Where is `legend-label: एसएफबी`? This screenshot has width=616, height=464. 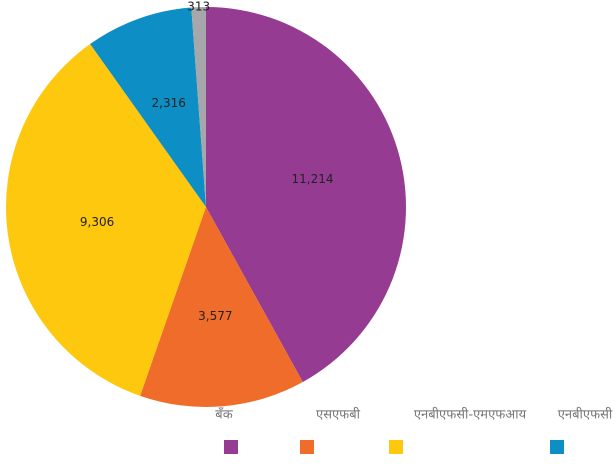
legend-label: एसएफबी is located at coordinates (338, 415).